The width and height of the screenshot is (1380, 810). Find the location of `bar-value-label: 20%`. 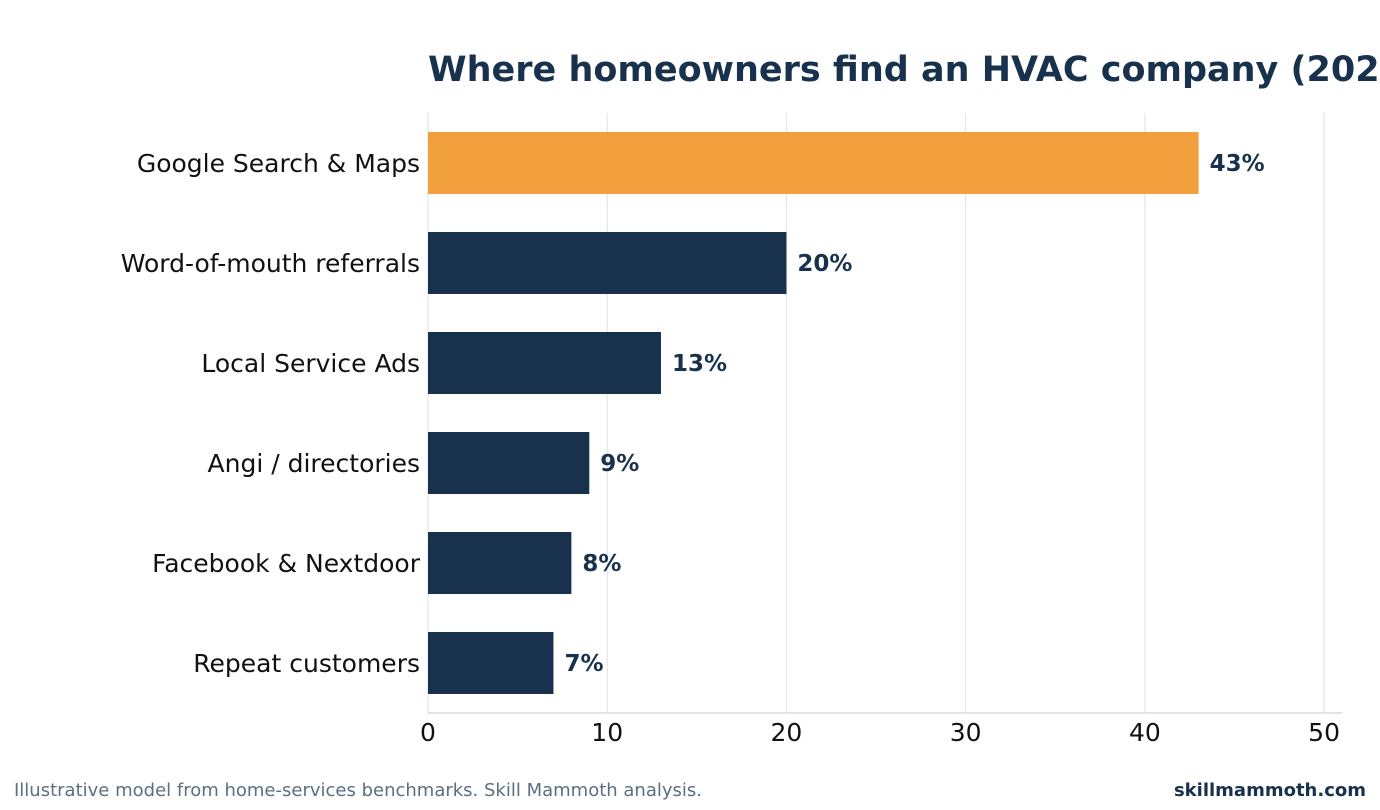

bar-value-label: 20% is located at coordinates (824, 264).